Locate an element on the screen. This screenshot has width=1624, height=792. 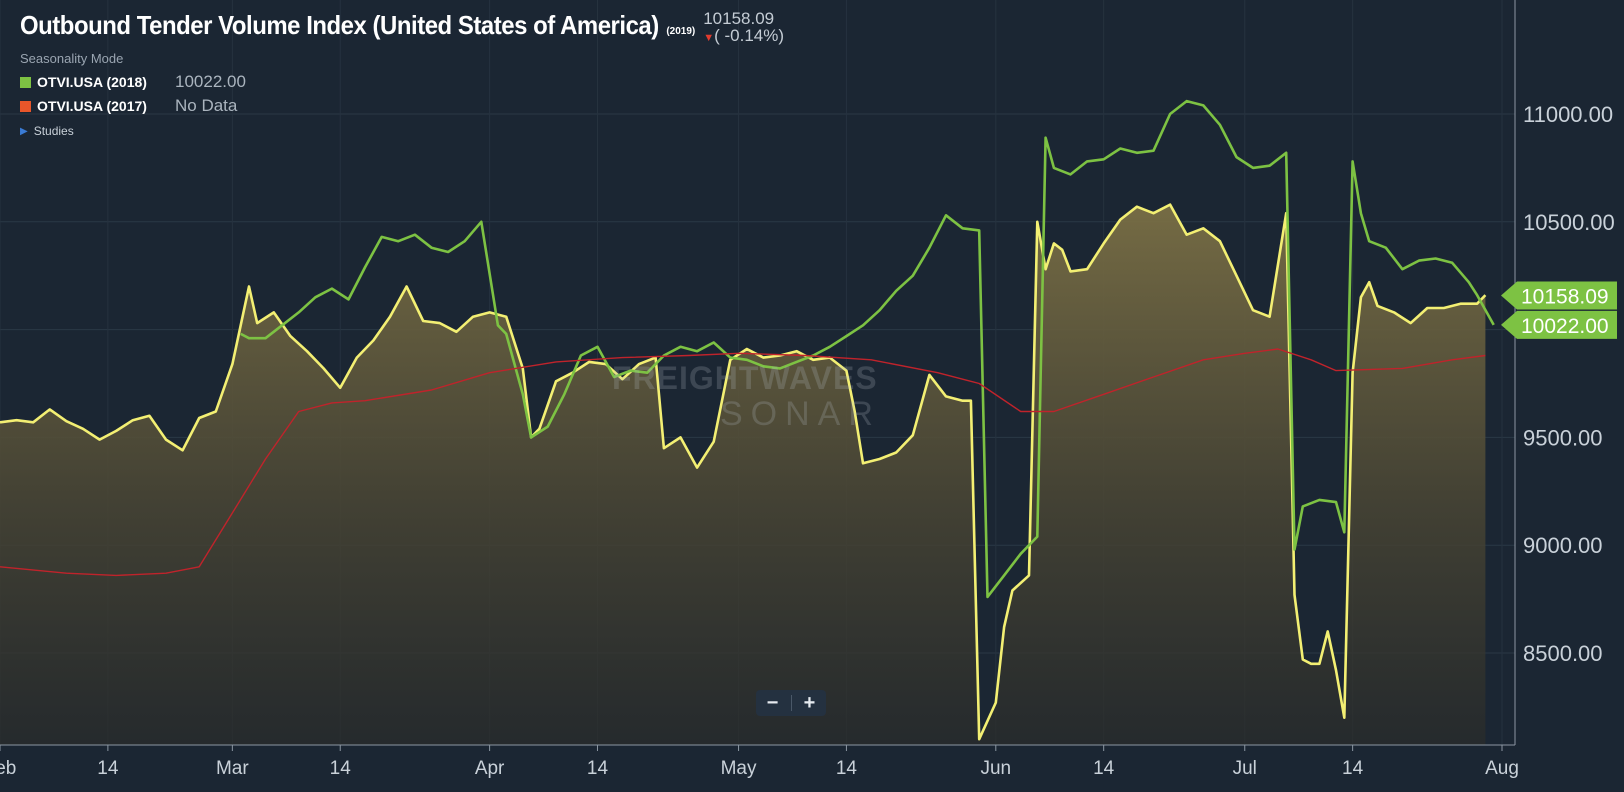
zoom-controls: − + is located at coordinates (791, 703).